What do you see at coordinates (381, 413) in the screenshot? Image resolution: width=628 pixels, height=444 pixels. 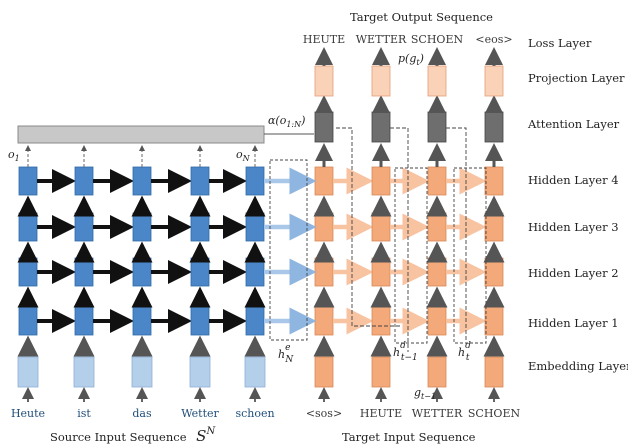 I see `target-input-word: HEUTE` at bounding box center [381, 413].